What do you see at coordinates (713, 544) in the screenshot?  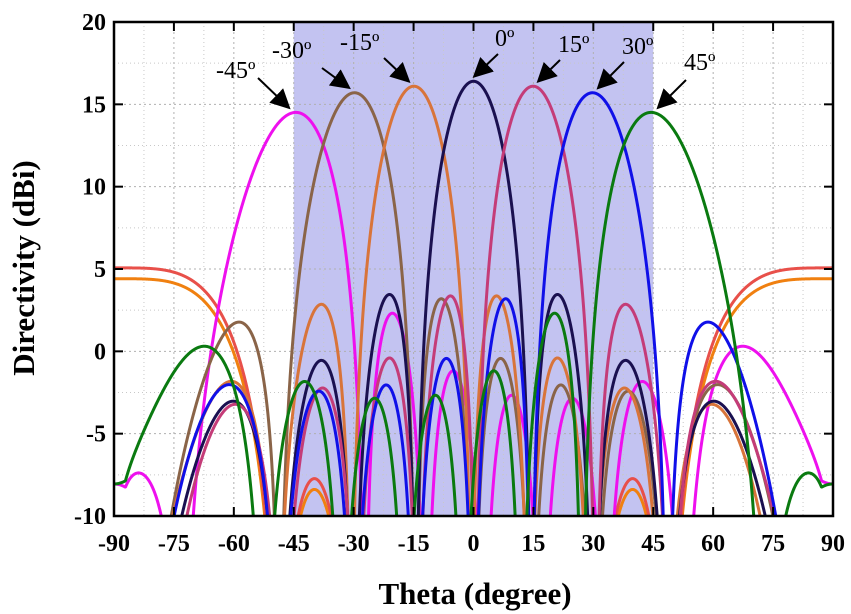 I see `x-tick-label: 60` at bounding box center [713, 544].